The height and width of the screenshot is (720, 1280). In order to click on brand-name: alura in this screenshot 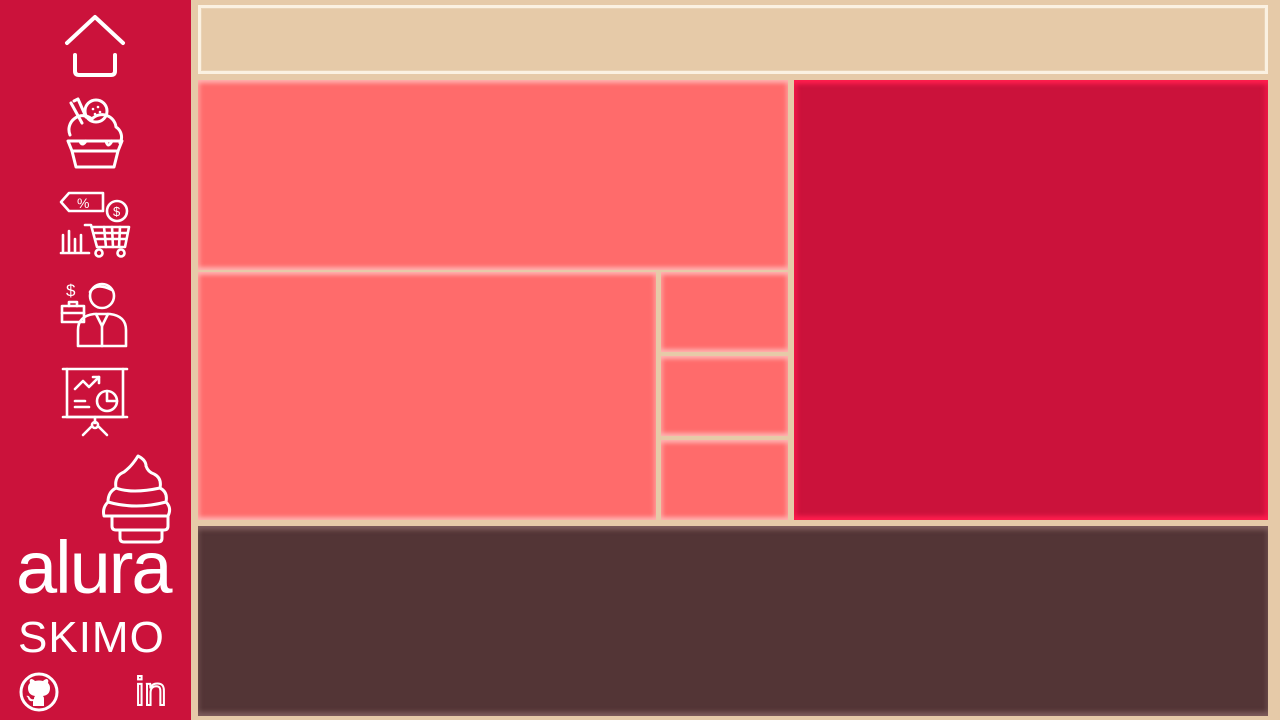, I will do `click(94, 567)`.